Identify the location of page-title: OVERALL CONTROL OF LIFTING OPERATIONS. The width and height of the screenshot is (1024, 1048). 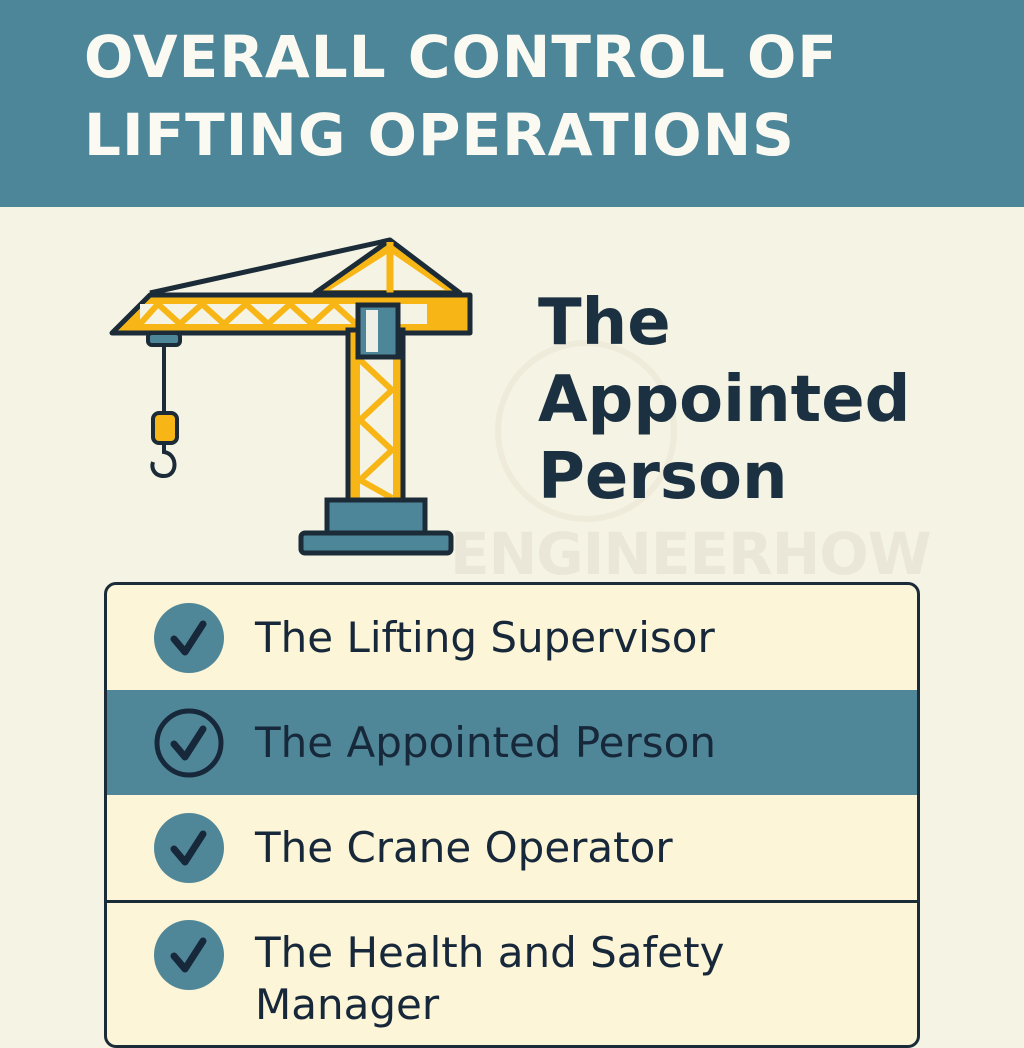
(461, 96).